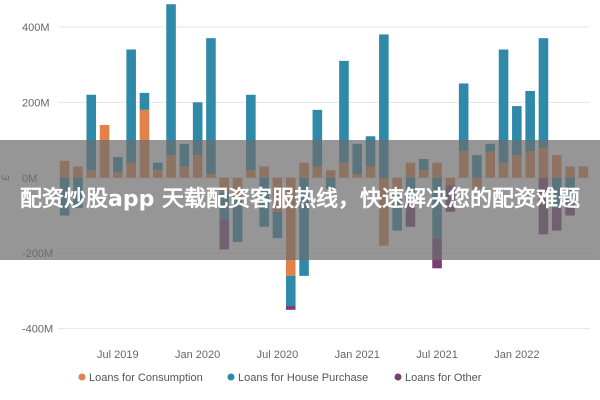 This screenshot has height=400, width=600. What do you see at coordinates (437, 355) in the screenshot?
I see `x-tick-label: Jul 2021` at bounding box center [437, 355].